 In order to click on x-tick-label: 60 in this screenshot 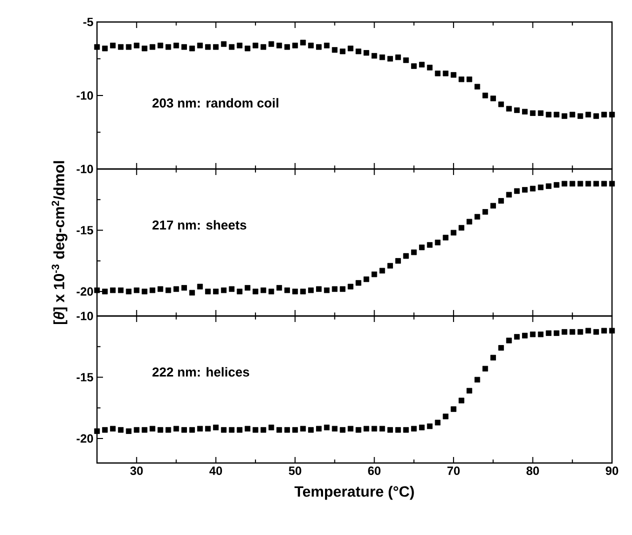, I will do `click(374, 470)`.